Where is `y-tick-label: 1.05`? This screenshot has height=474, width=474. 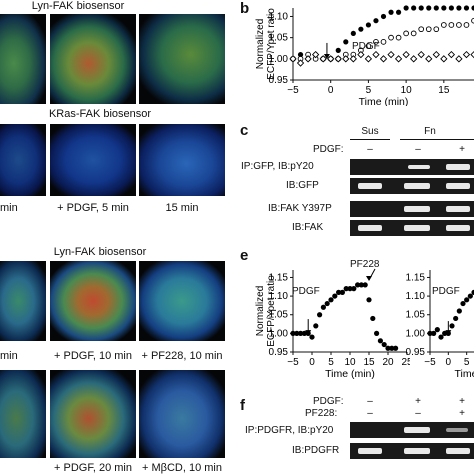
y-tick-label: 1.05 is located at coordinates (279, 315).